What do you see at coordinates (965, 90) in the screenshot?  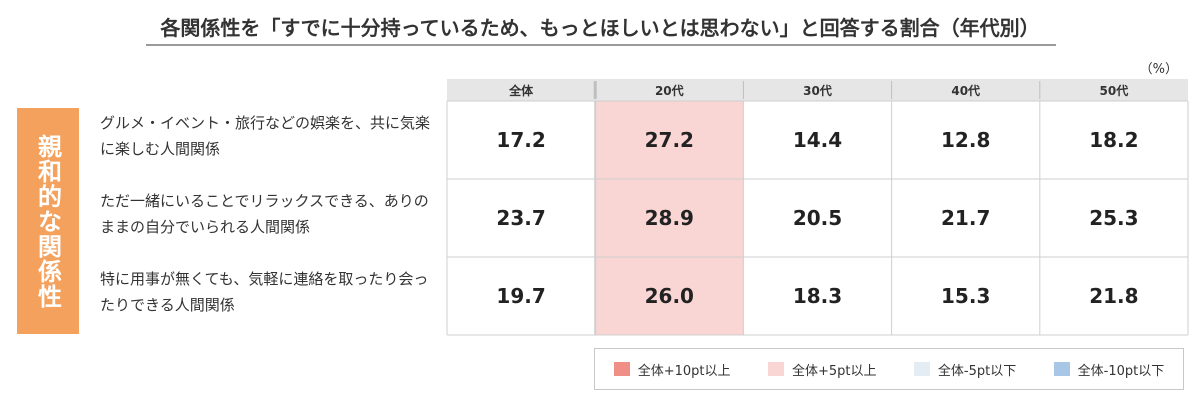 I see `column-header-4: 40代` at bounding box center [965, 90].